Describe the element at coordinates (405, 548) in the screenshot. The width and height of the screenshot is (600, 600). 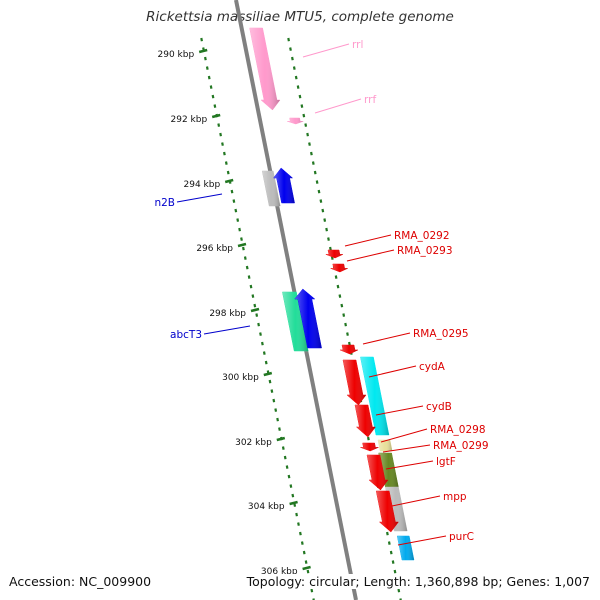
I see `feature-purc-shading` at that location.